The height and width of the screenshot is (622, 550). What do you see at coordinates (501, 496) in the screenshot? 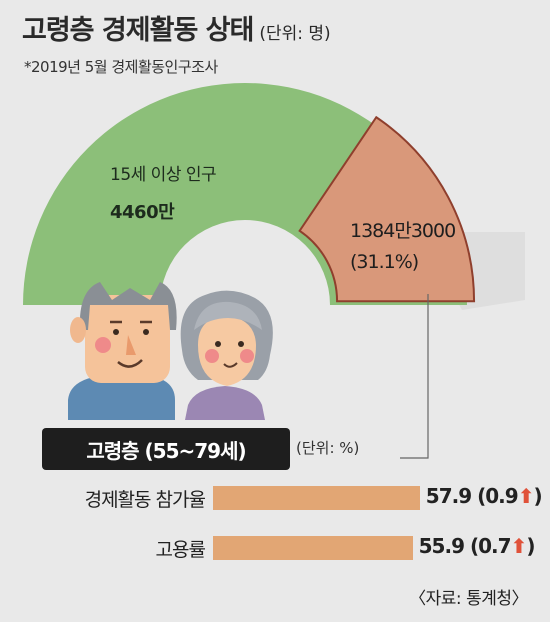
I see `bar-change: 0.9` at bounding box center [501, 496].